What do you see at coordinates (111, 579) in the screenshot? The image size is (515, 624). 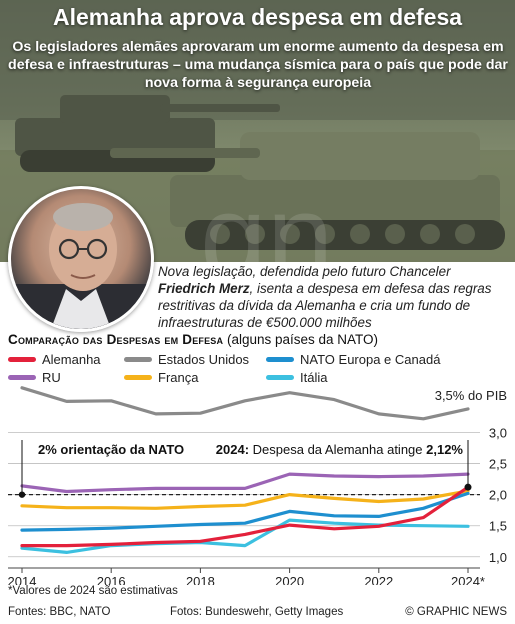 I see `x-tick-label: 2016` at bounding box center [111, 579].